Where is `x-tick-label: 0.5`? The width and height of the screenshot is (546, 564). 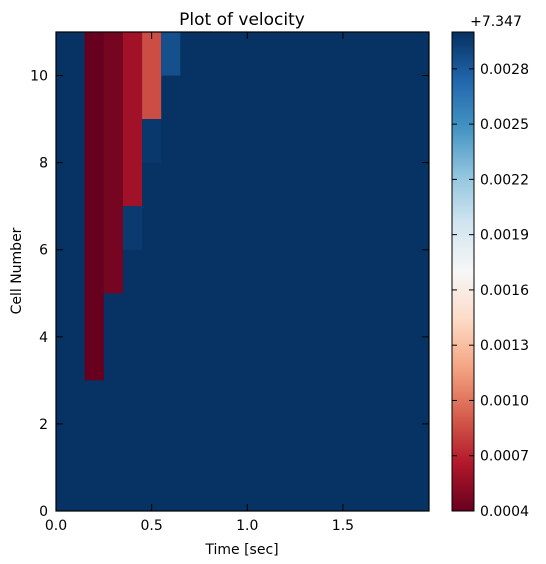 x-tick-label: 0.5 is located at coordinates (152, 526).